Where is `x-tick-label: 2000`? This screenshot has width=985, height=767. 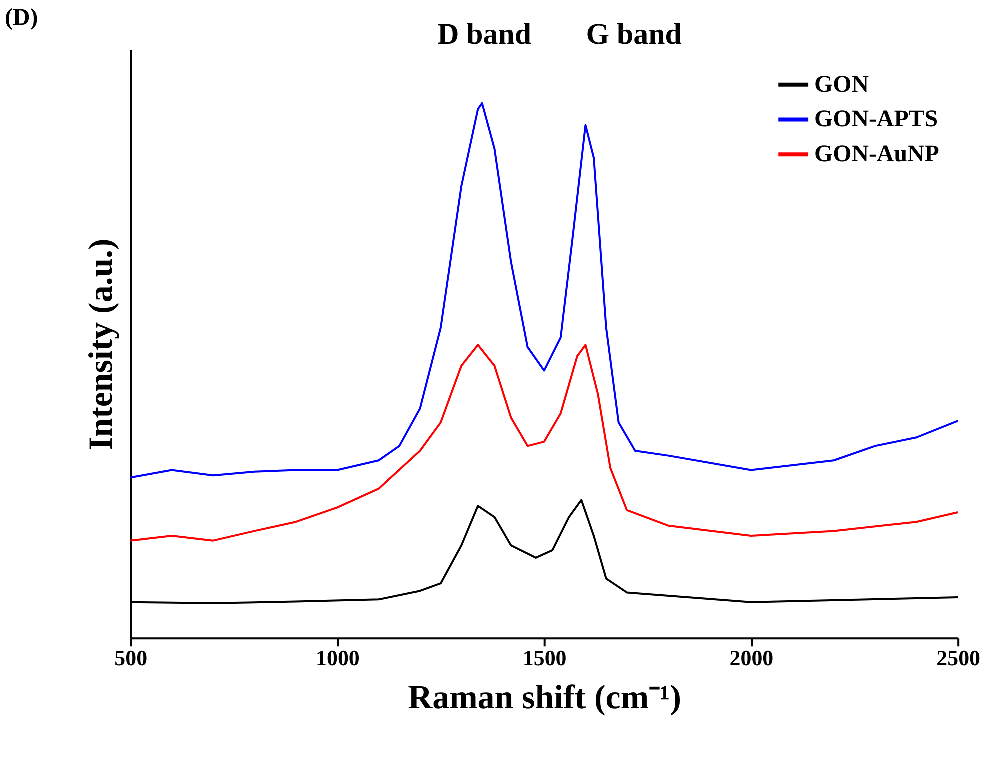
x-tick-label: 2000 is located at coordinates (752, 658).